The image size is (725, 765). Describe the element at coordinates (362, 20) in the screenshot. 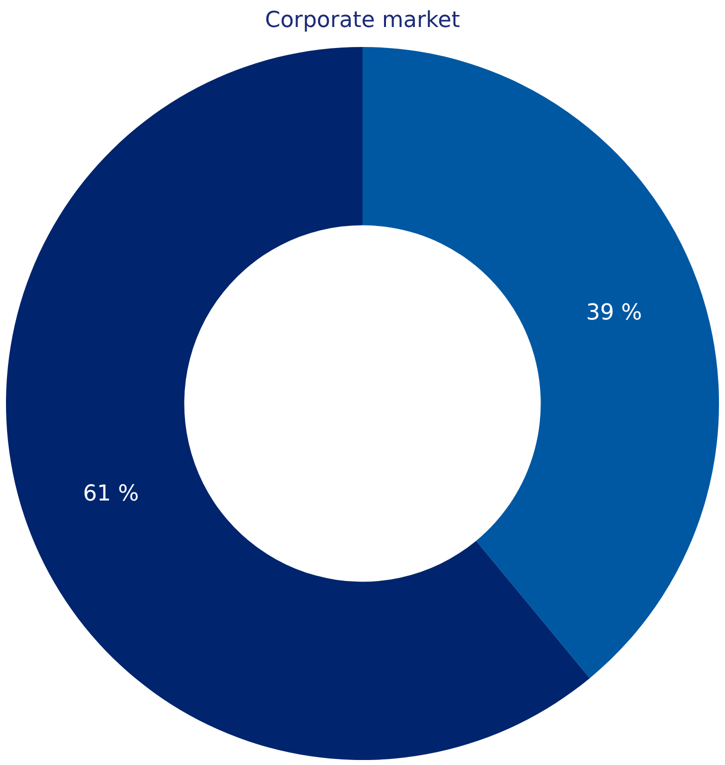

I see `chart-title: Corporate market` at that location.